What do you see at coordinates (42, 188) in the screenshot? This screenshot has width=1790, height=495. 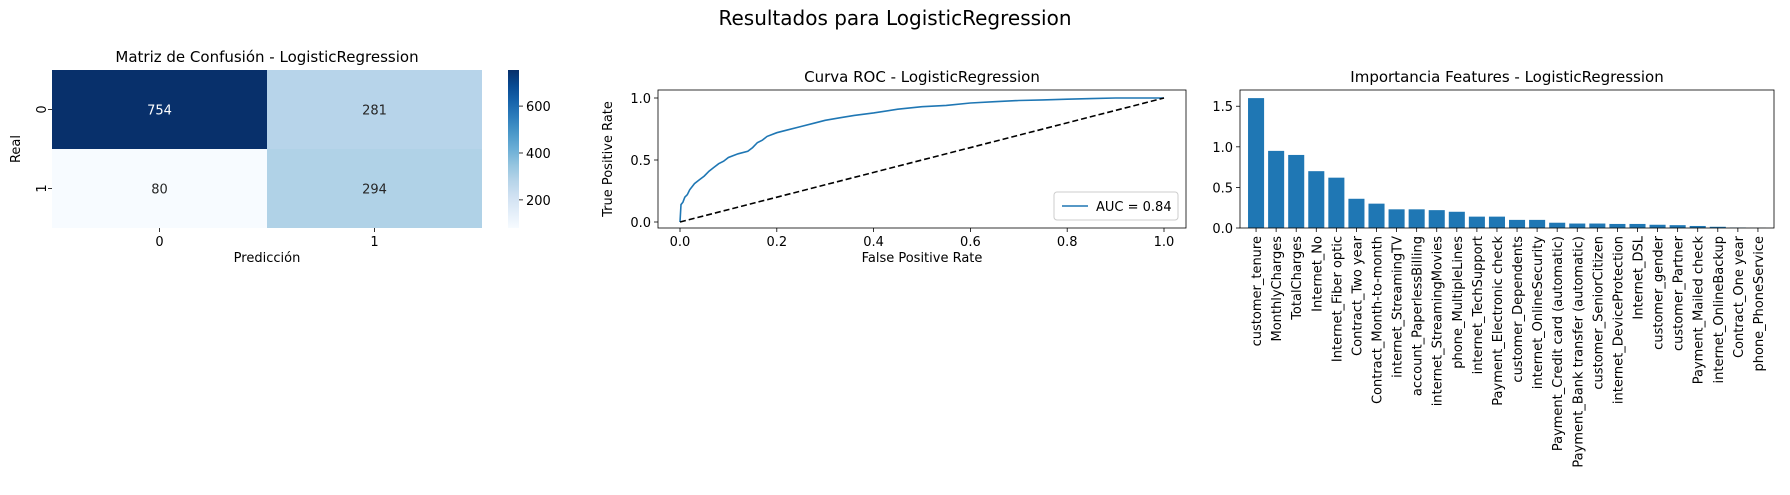 I see `heatmap-y-tick-label: 1` at bounding box center [42, 188].